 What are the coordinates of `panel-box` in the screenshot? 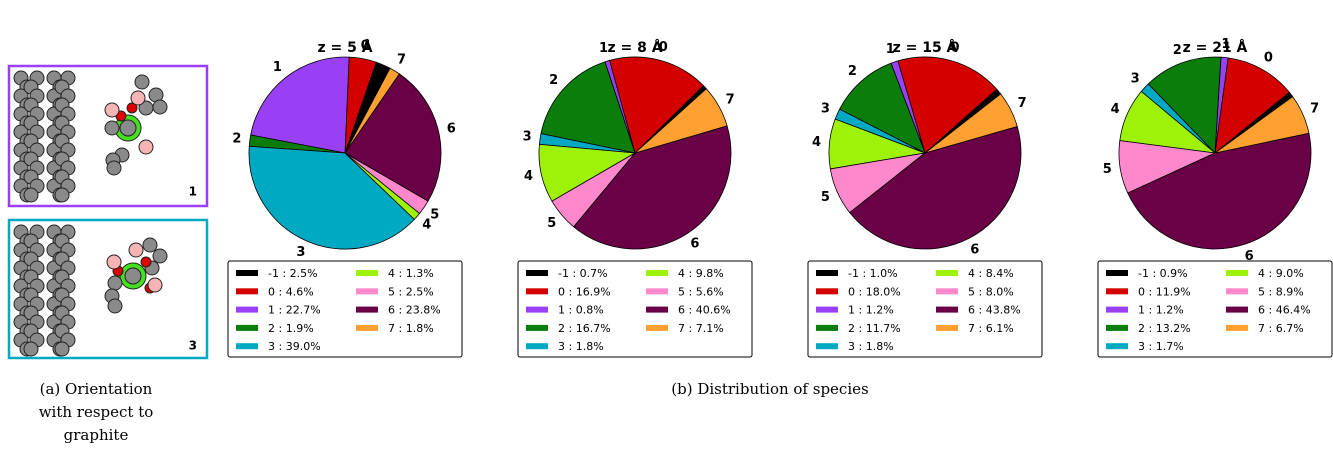 It's located at (108, 136).